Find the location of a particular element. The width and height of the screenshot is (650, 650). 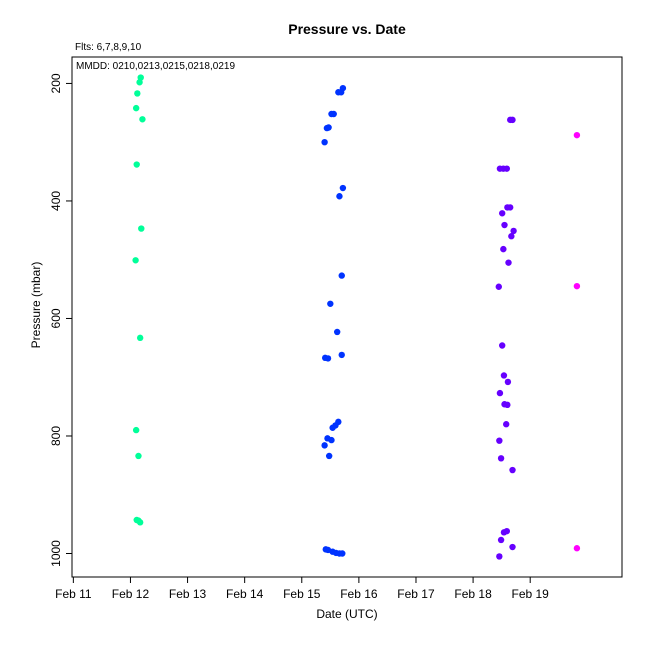

x-tick-label: Feb 13 is located at coordinates (188, 594).